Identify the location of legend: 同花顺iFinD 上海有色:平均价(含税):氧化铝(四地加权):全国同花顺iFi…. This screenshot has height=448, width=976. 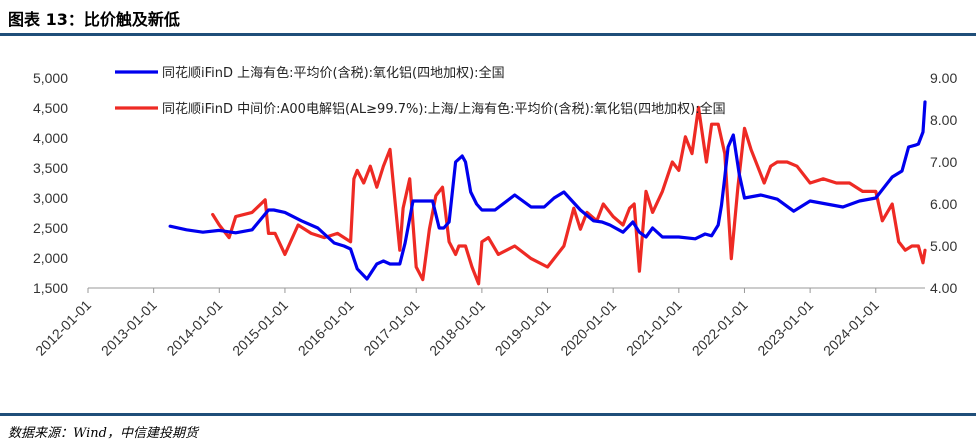
(420, 91).